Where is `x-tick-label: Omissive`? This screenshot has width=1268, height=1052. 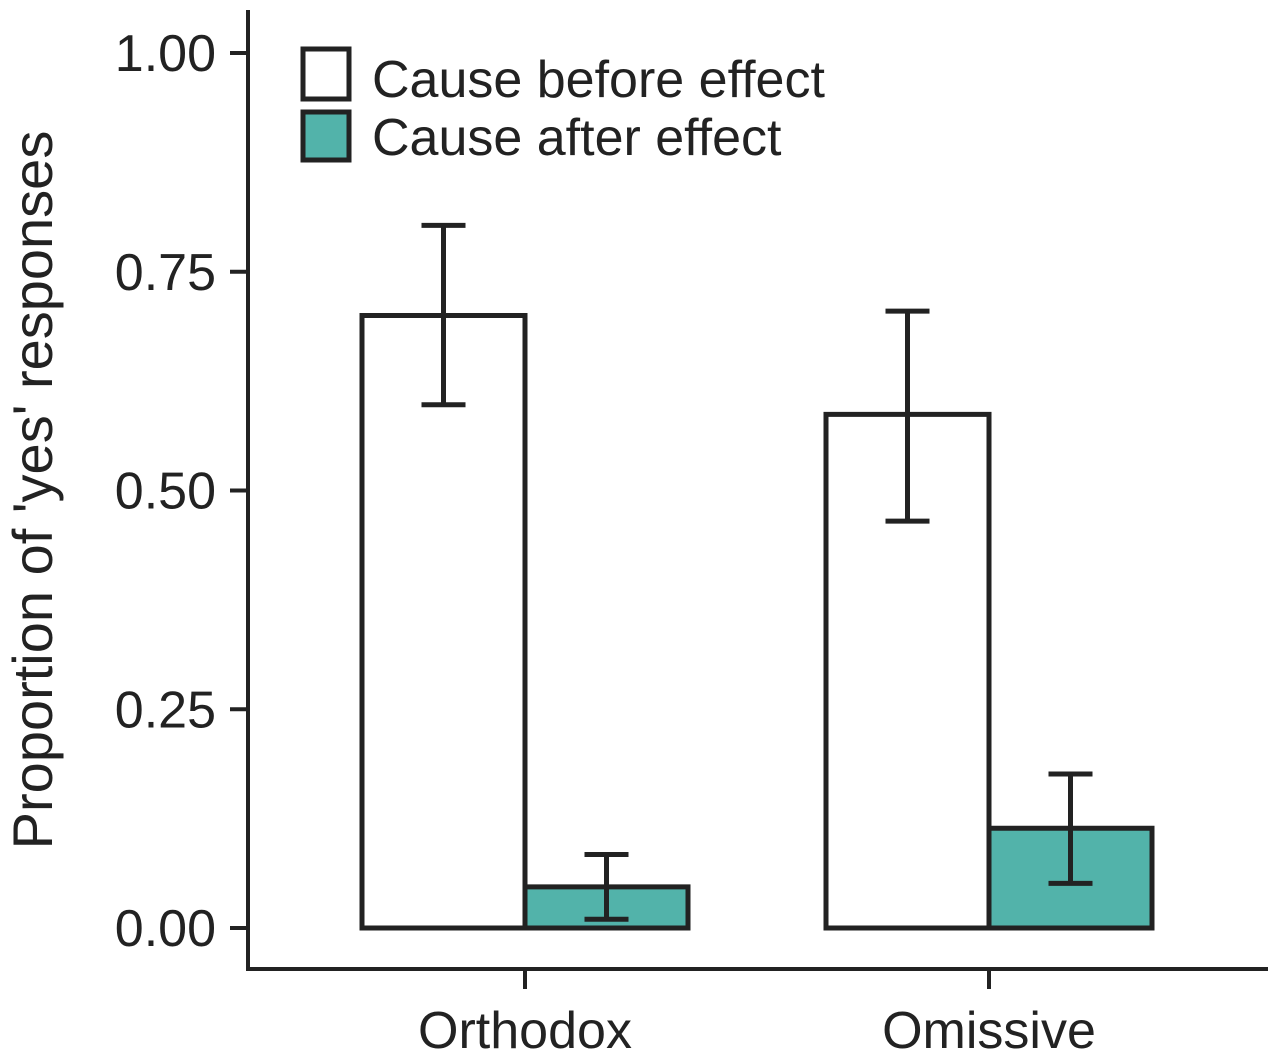
x-tick-label: Omissive is located at coordinates (989, 1027).